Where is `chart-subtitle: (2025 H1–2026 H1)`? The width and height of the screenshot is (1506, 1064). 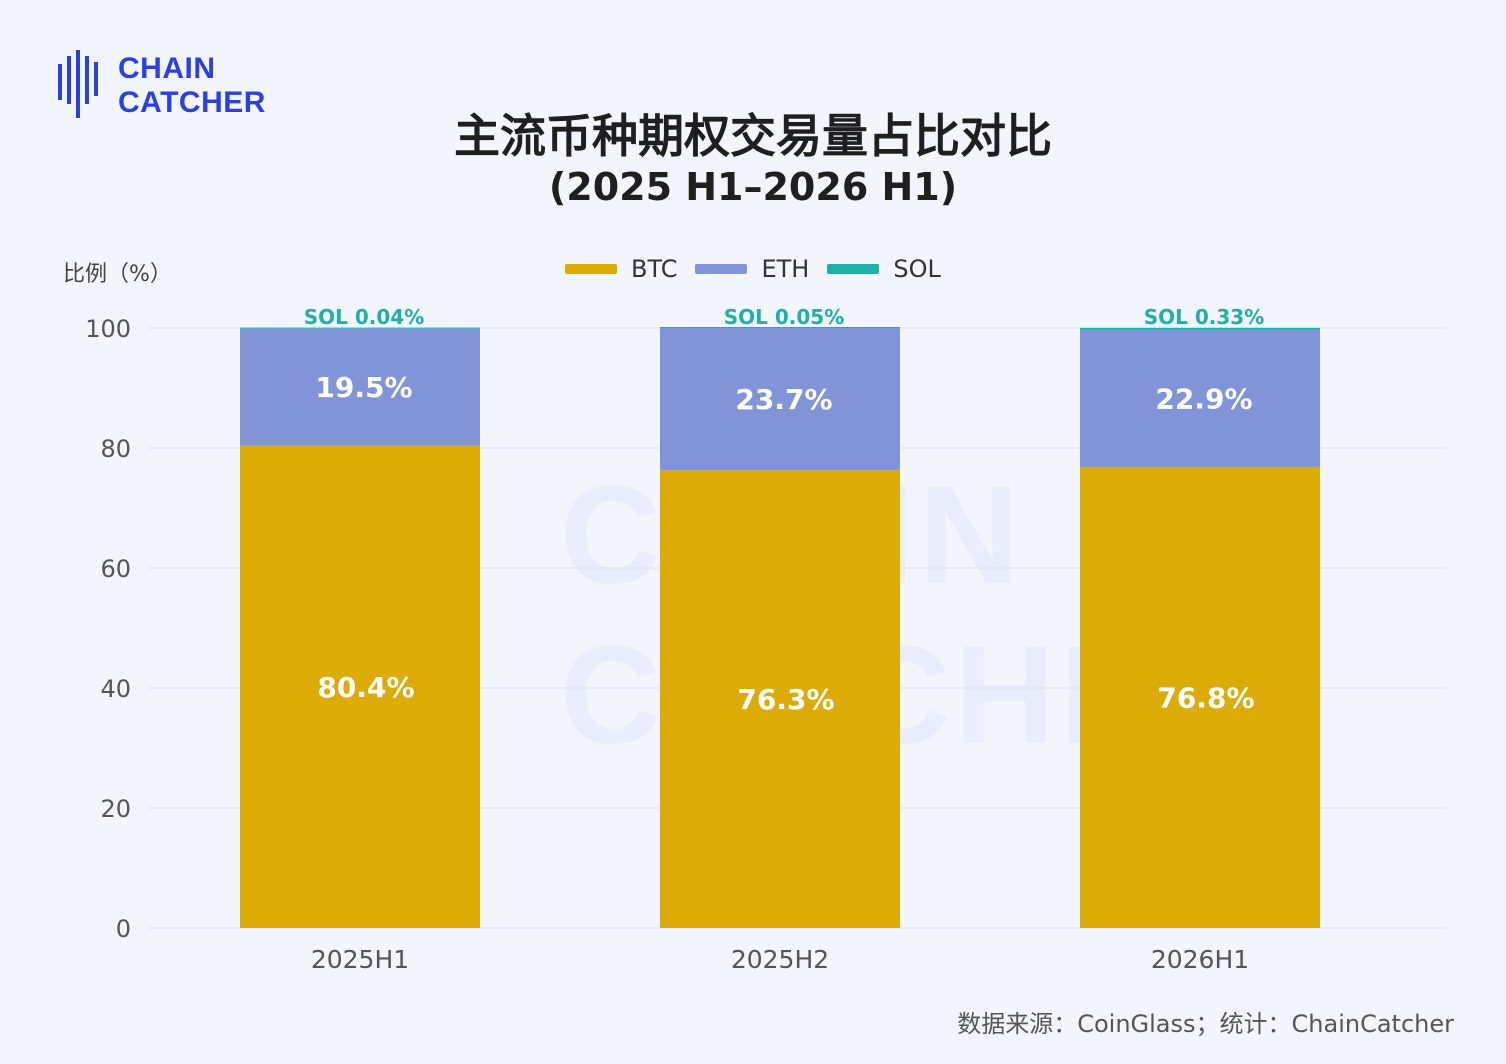 chart-subtitle: (2025 H1–2026 H1) is located at coordinates (753, 187).